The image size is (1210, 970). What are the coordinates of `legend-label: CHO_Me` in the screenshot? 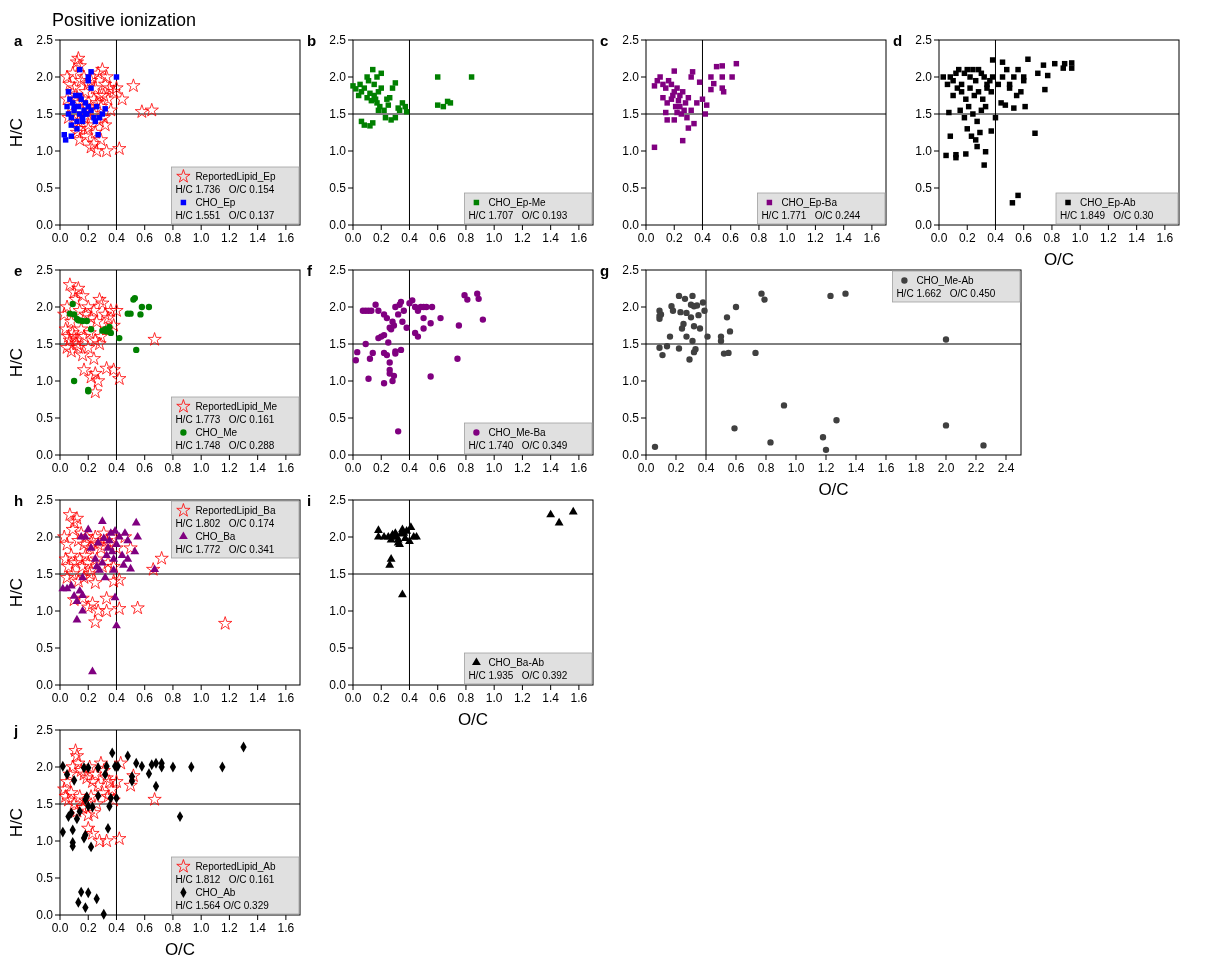 It's located at (216, 432).